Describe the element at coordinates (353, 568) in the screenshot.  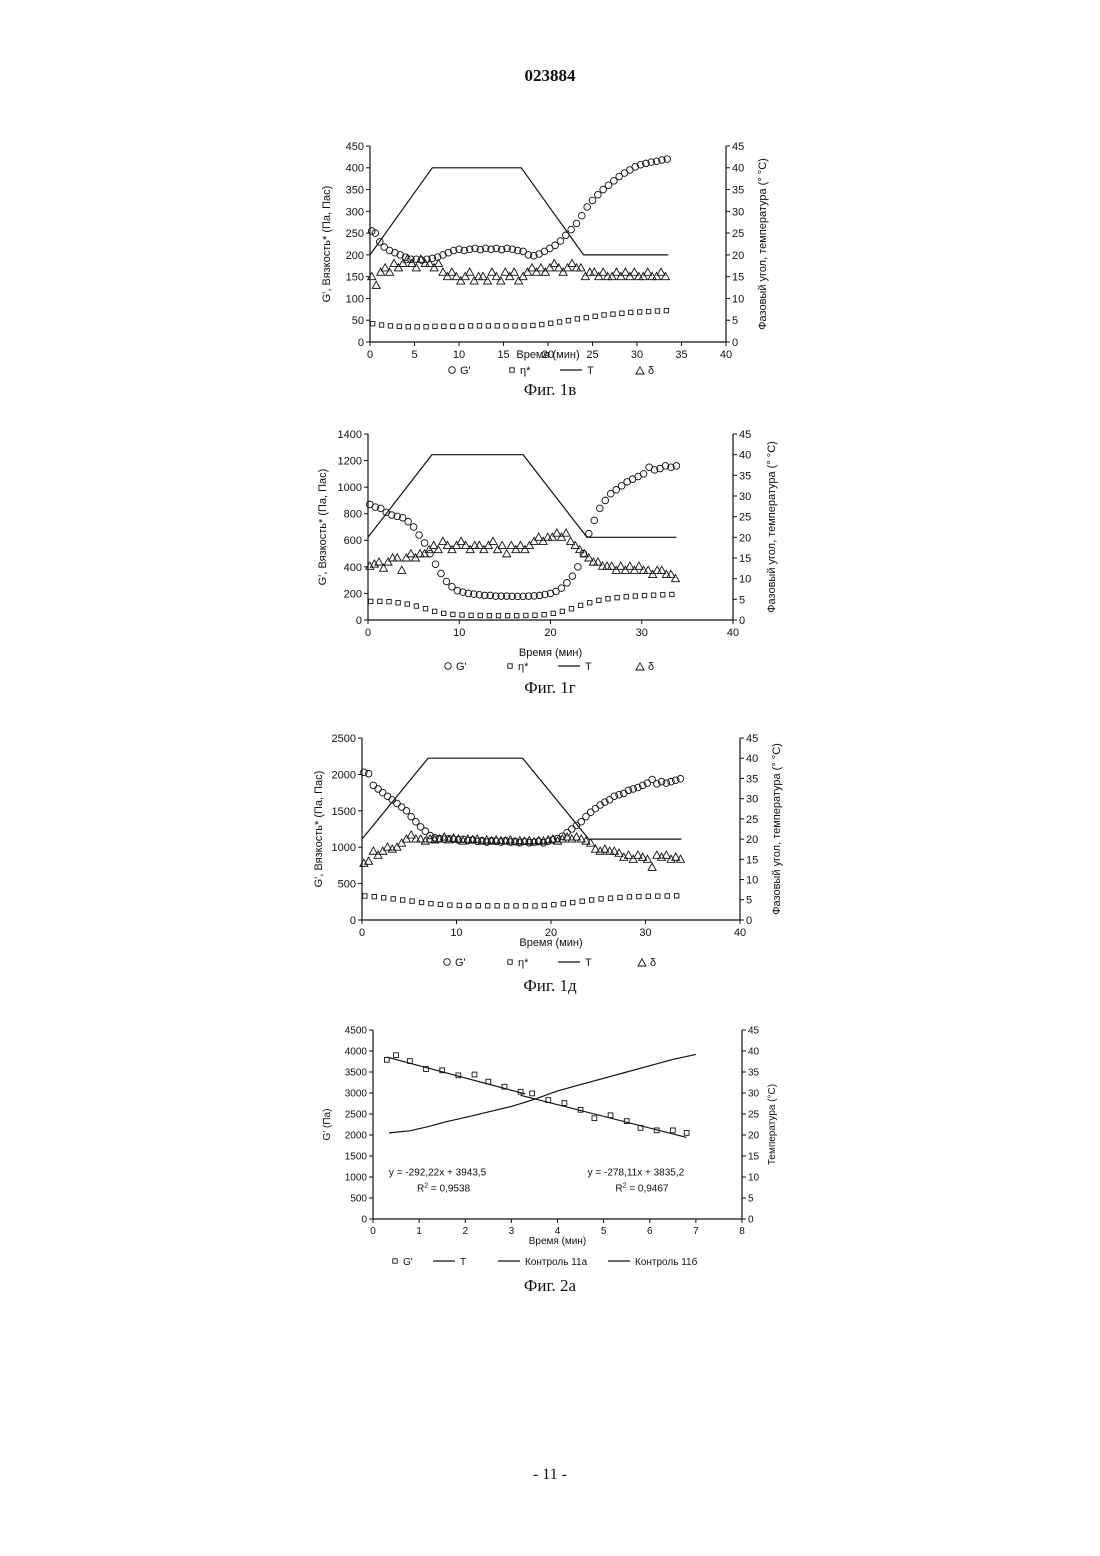
I see `figure-1g-ytick-label: 400` at that location.